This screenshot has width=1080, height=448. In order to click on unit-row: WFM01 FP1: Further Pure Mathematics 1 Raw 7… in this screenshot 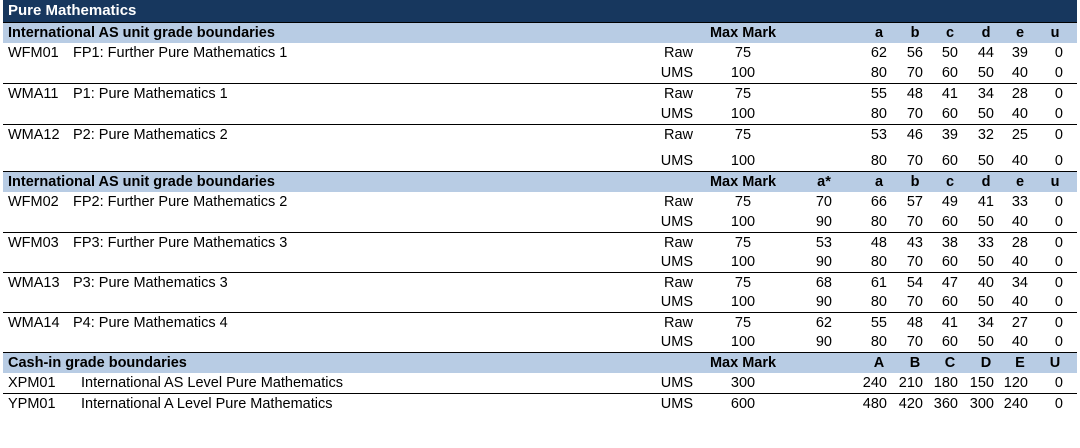, I will do `click(540, 63)`.